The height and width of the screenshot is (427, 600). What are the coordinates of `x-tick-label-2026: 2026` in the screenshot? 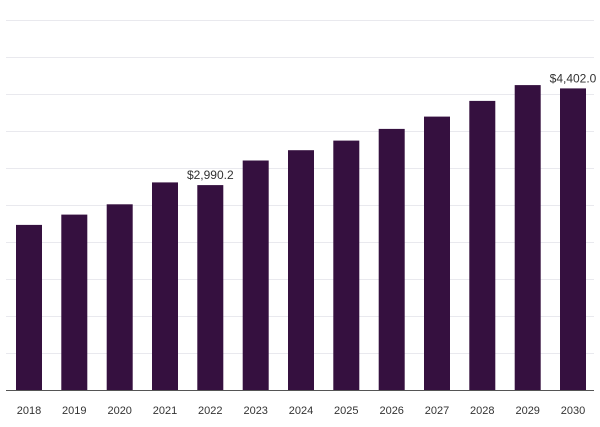 It's located at (391, 411).